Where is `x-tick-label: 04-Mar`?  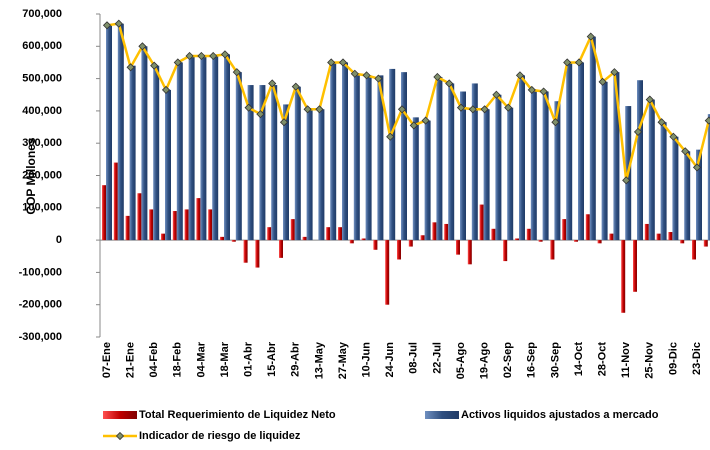
x-tick-label: 04-Mar is located at coordinates (201, 359).